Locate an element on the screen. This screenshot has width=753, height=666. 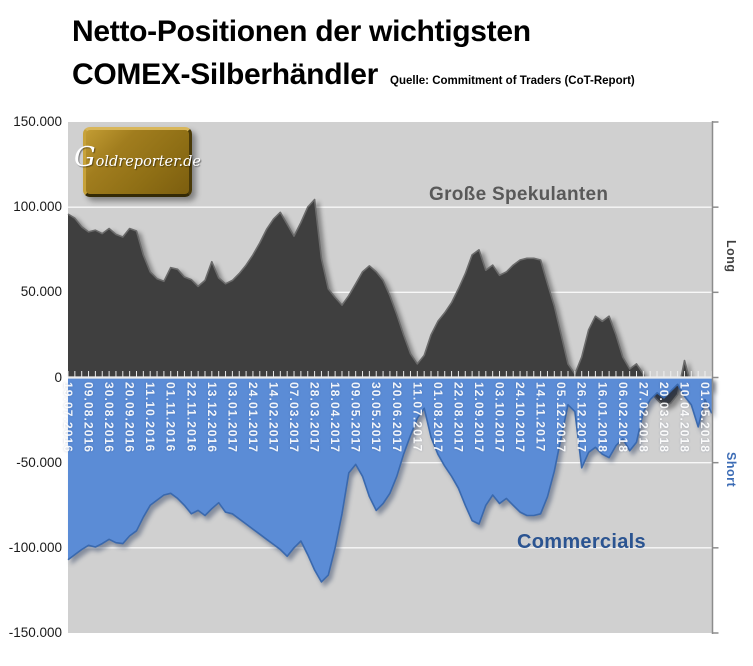
x-axis-label: 30.05.2017 is located at coordinates (376, 417).